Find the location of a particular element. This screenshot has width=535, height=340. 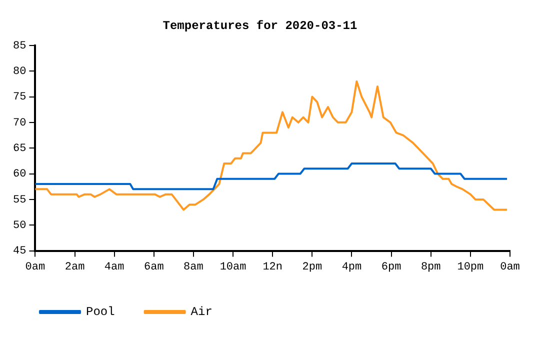

y-tick-label: 50 is located at coordinates (19, 226).